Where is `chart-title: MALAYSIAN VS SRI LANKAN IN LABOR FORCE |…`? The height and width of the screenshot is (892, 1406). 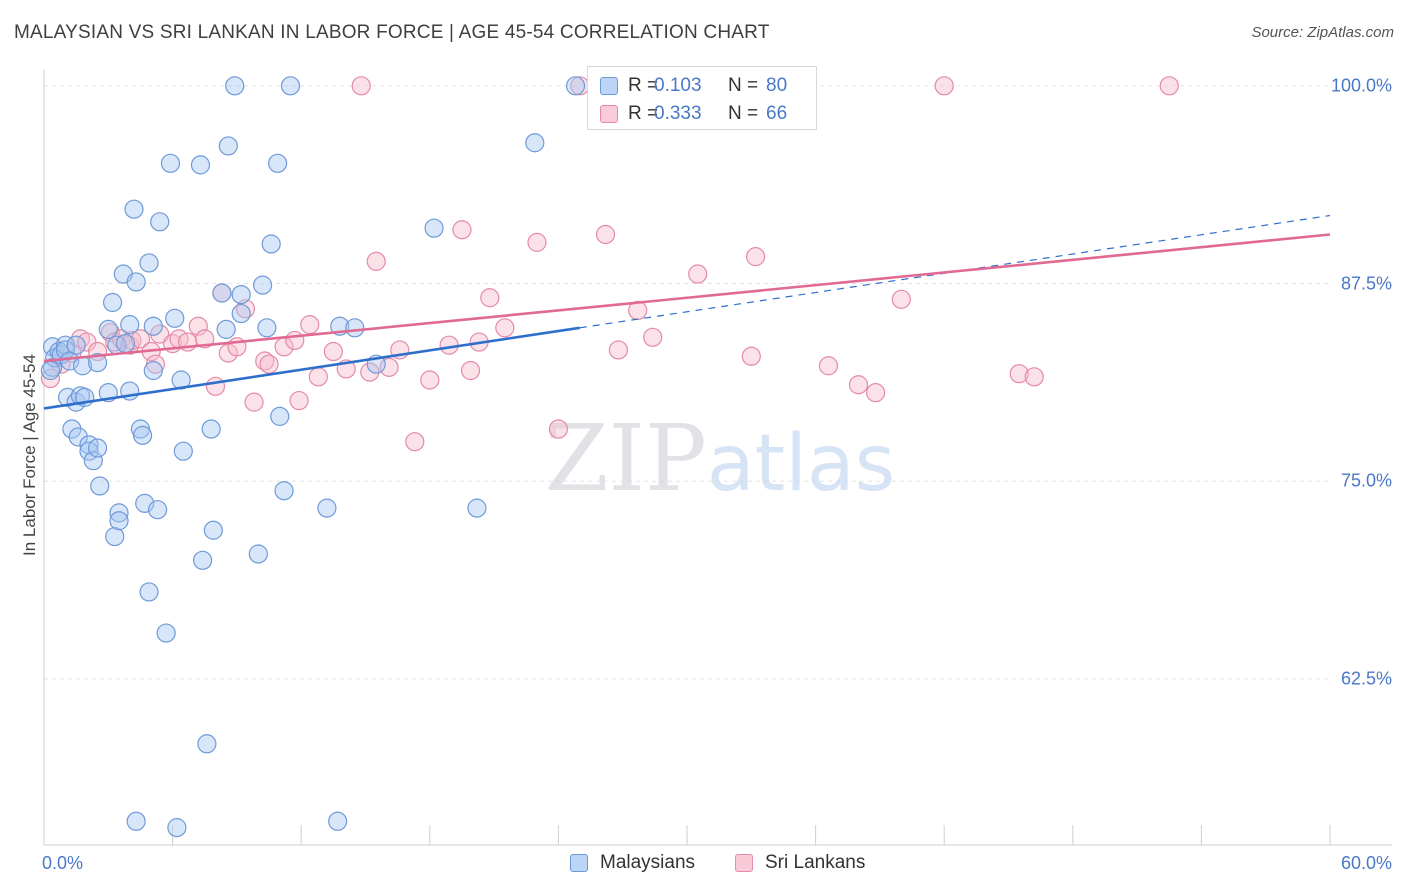
chart-title: MALAYSIAN VS SRI LANKAN IN LABOR FORCE |… is located at coordinates (392, 32).